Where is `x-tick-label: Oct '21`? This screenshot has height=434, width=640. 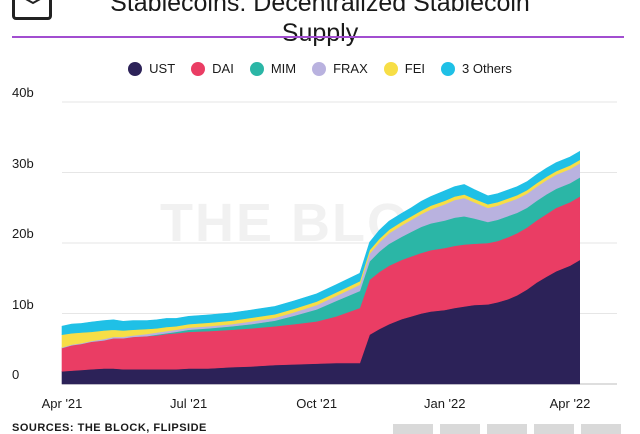
x-tick-label: Oct '21 is located at coordinates (317, 403).